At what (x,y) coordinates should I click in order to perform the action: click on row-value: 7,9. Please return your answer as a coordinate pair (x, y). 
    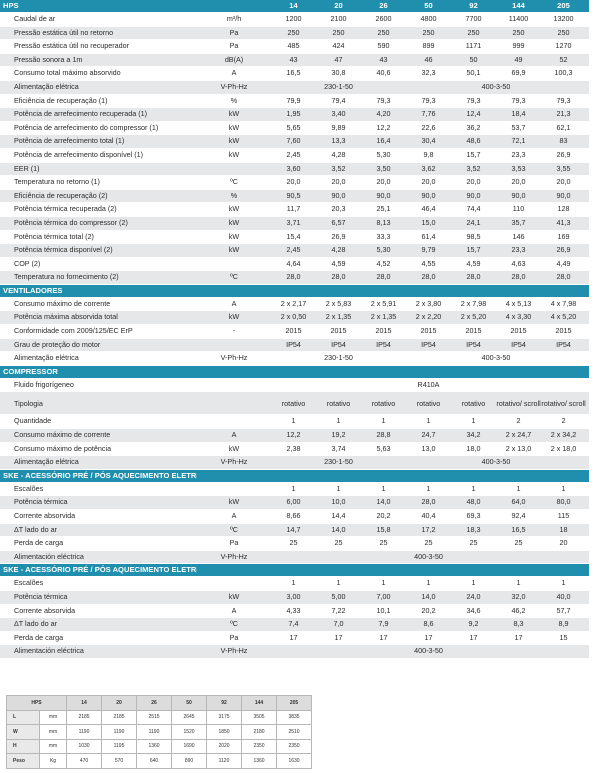
    Looking at the image, I should click on (383, 624).